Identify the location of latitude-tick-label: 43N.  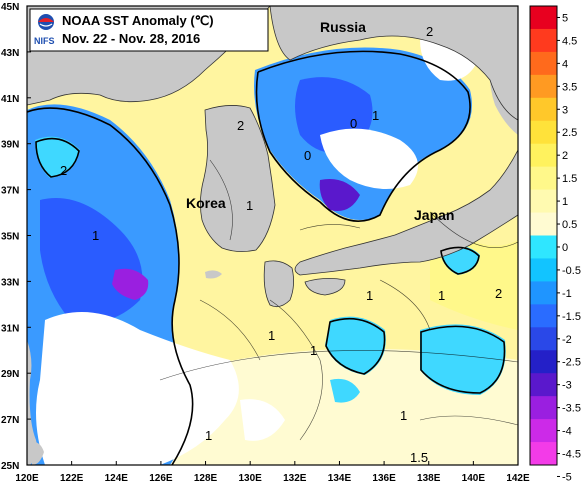
(10, 53).